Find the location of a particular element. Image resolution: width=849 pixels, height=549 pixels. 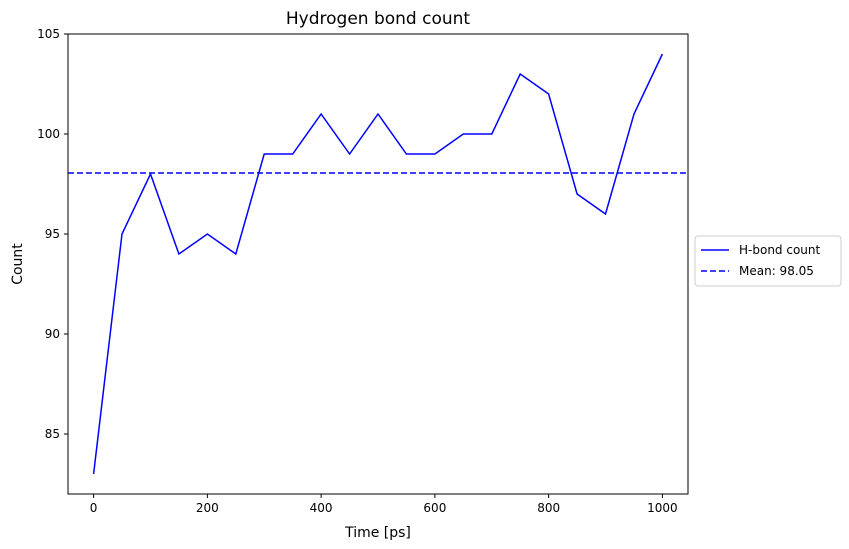

x-axis: 0 200 400 600 800 1000 is located at coordinates (384, 504).